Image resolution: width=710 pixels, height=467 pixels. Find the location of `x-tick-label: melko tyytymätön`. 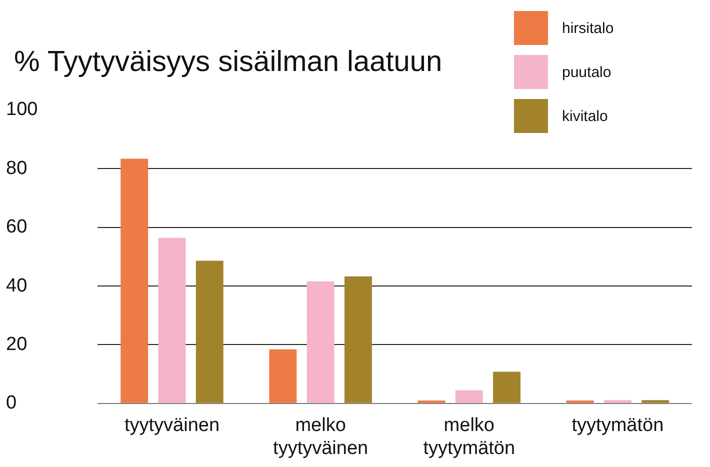

x-tick-label: melko tyytymätön is located at coordinates (469, 437).